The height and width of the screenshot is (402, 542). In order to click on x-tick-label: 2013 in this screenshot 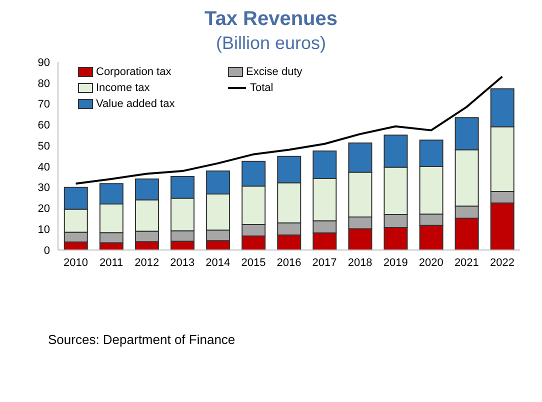, I will do `click(182, 262)`.